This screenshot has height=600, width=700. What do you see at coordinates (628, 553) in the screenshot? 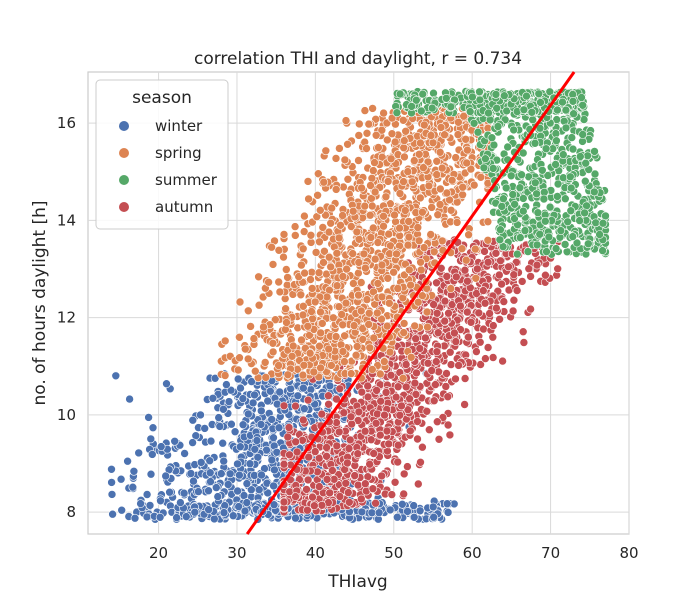
I see `x-tick-label: 80` at bounding box center [628, 553].